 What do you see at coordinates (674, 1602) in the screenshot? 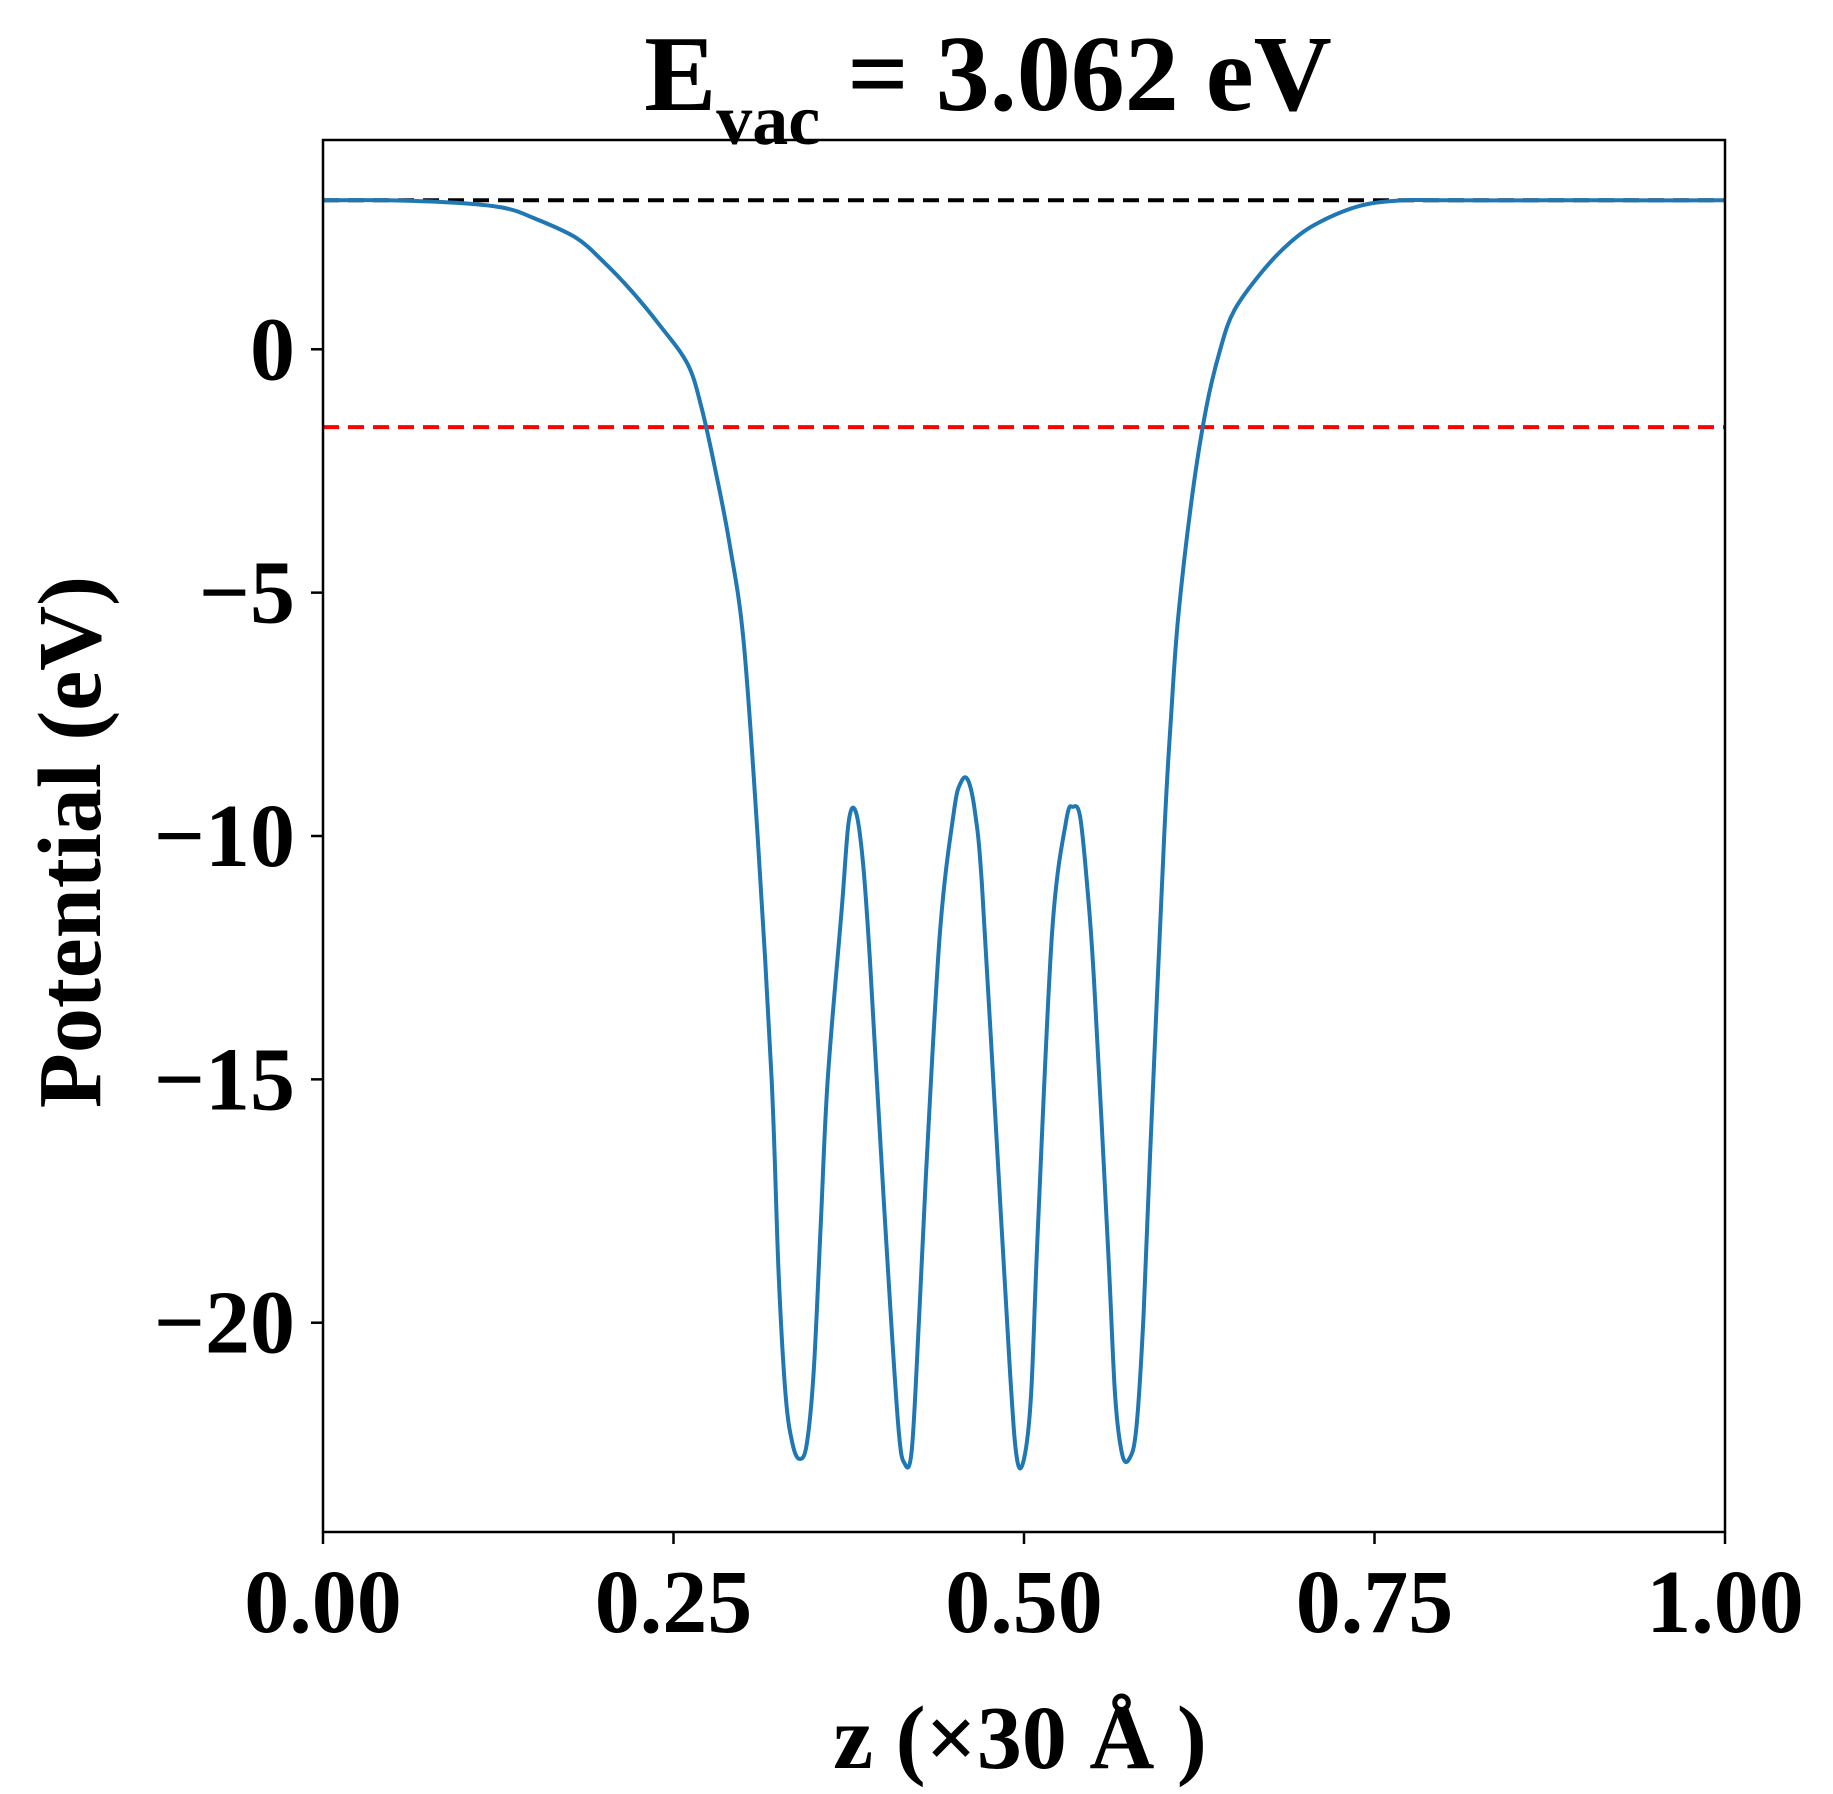
I see `x-tick-label: 0.25` at bounding box center [674, 1602].